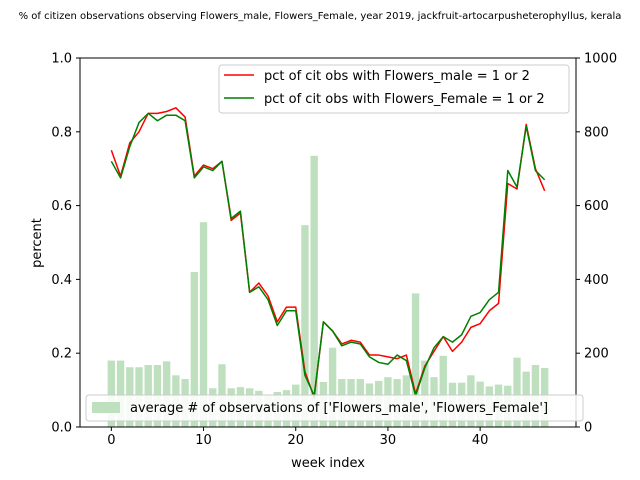 Image resolution: width=640 pixels, height=480 pixels. Describe the element at coordinates (588, 428) in the screenshot. I see `y-right-tick-label: 0` at that location.